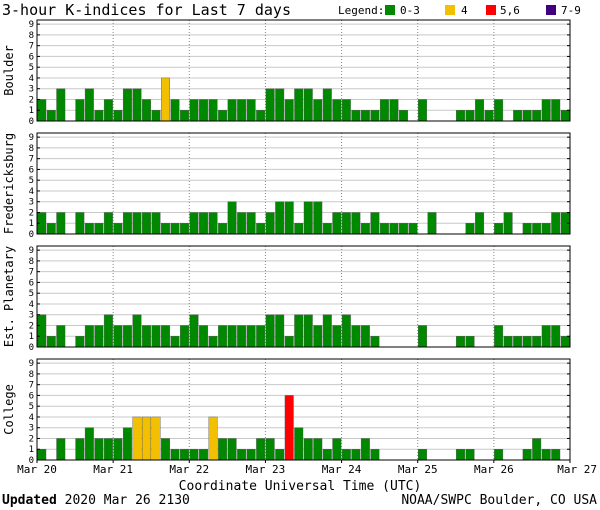  Describe the element at coordinates (410, 10) in the screenshot. I see `legend-entry-0-3: 0-3` at that location.